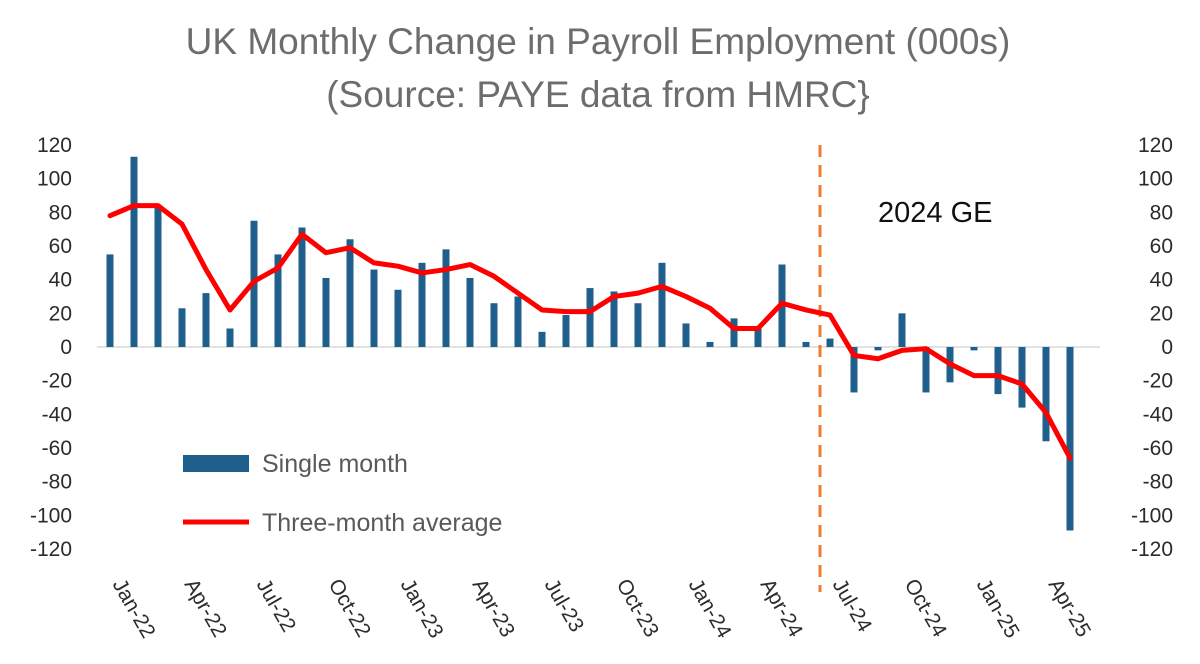  I want to click on legend-swatch-single-month, so click(216, 463).